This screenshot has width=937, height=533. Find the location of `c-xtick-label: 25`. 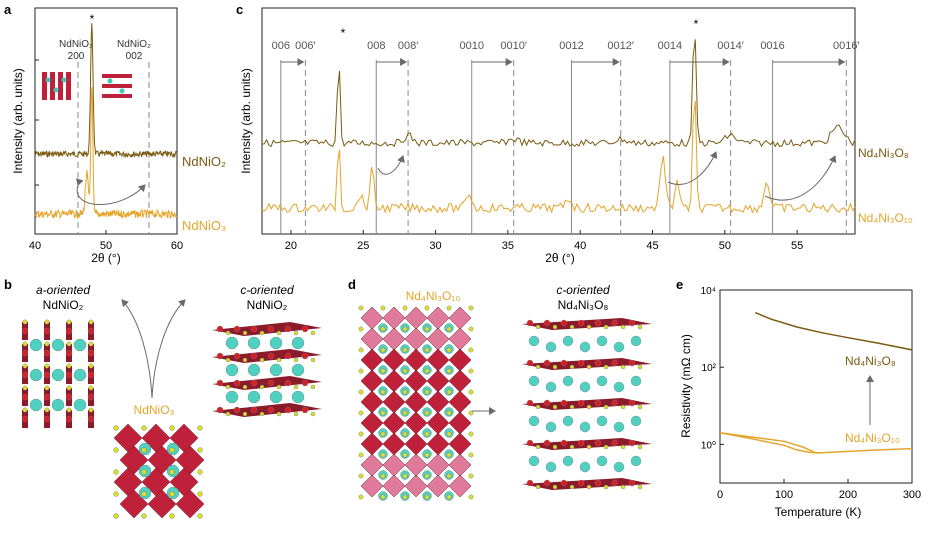

c-xtick-label: 25 is located at coordinates (363, 246).